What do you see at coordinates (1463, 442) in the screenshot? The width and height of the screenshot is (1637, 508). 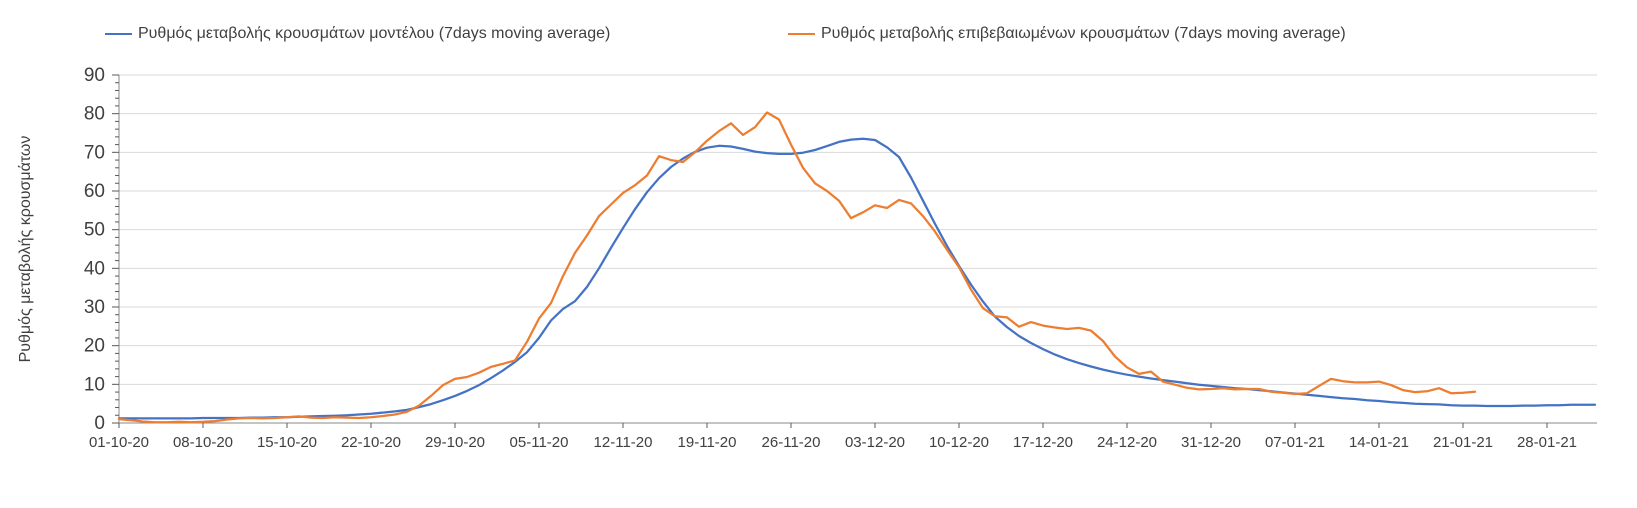 I see `x-tick-label: 21-01-21` at bounding box center [1463, 442].